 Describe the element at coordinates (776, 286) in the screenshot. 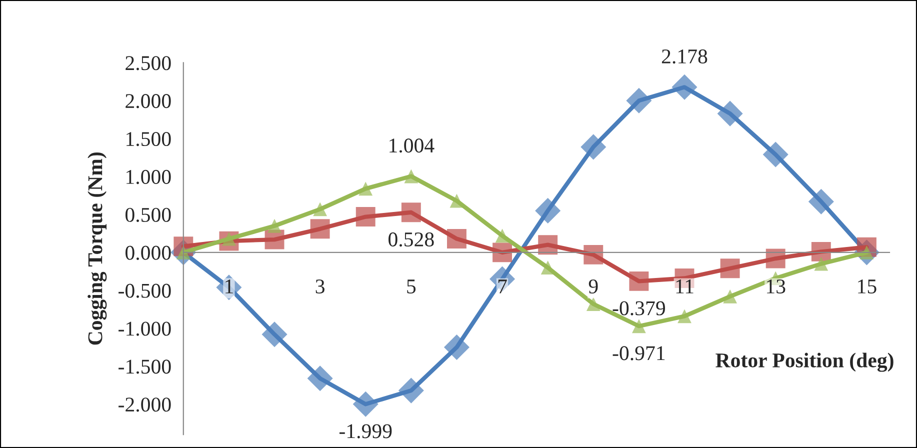

I see `x-tick-label: 13` at that location.